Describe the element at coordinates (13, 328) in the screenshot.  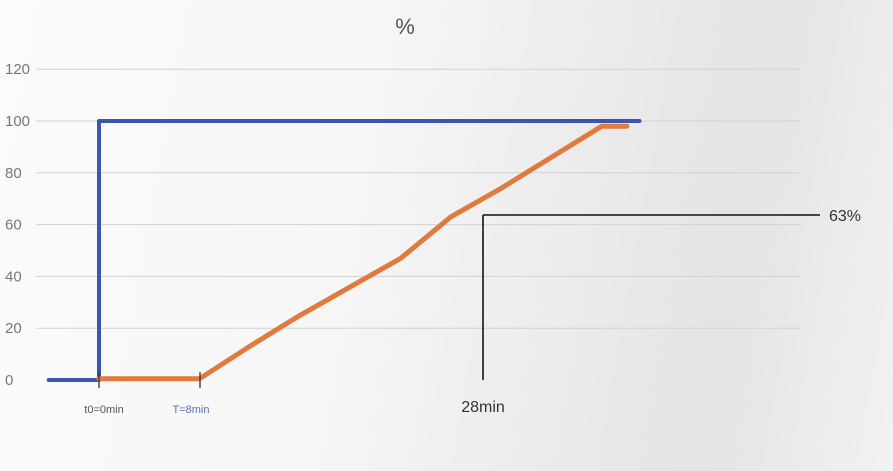
I see `y-tick-label: 20` at that location.